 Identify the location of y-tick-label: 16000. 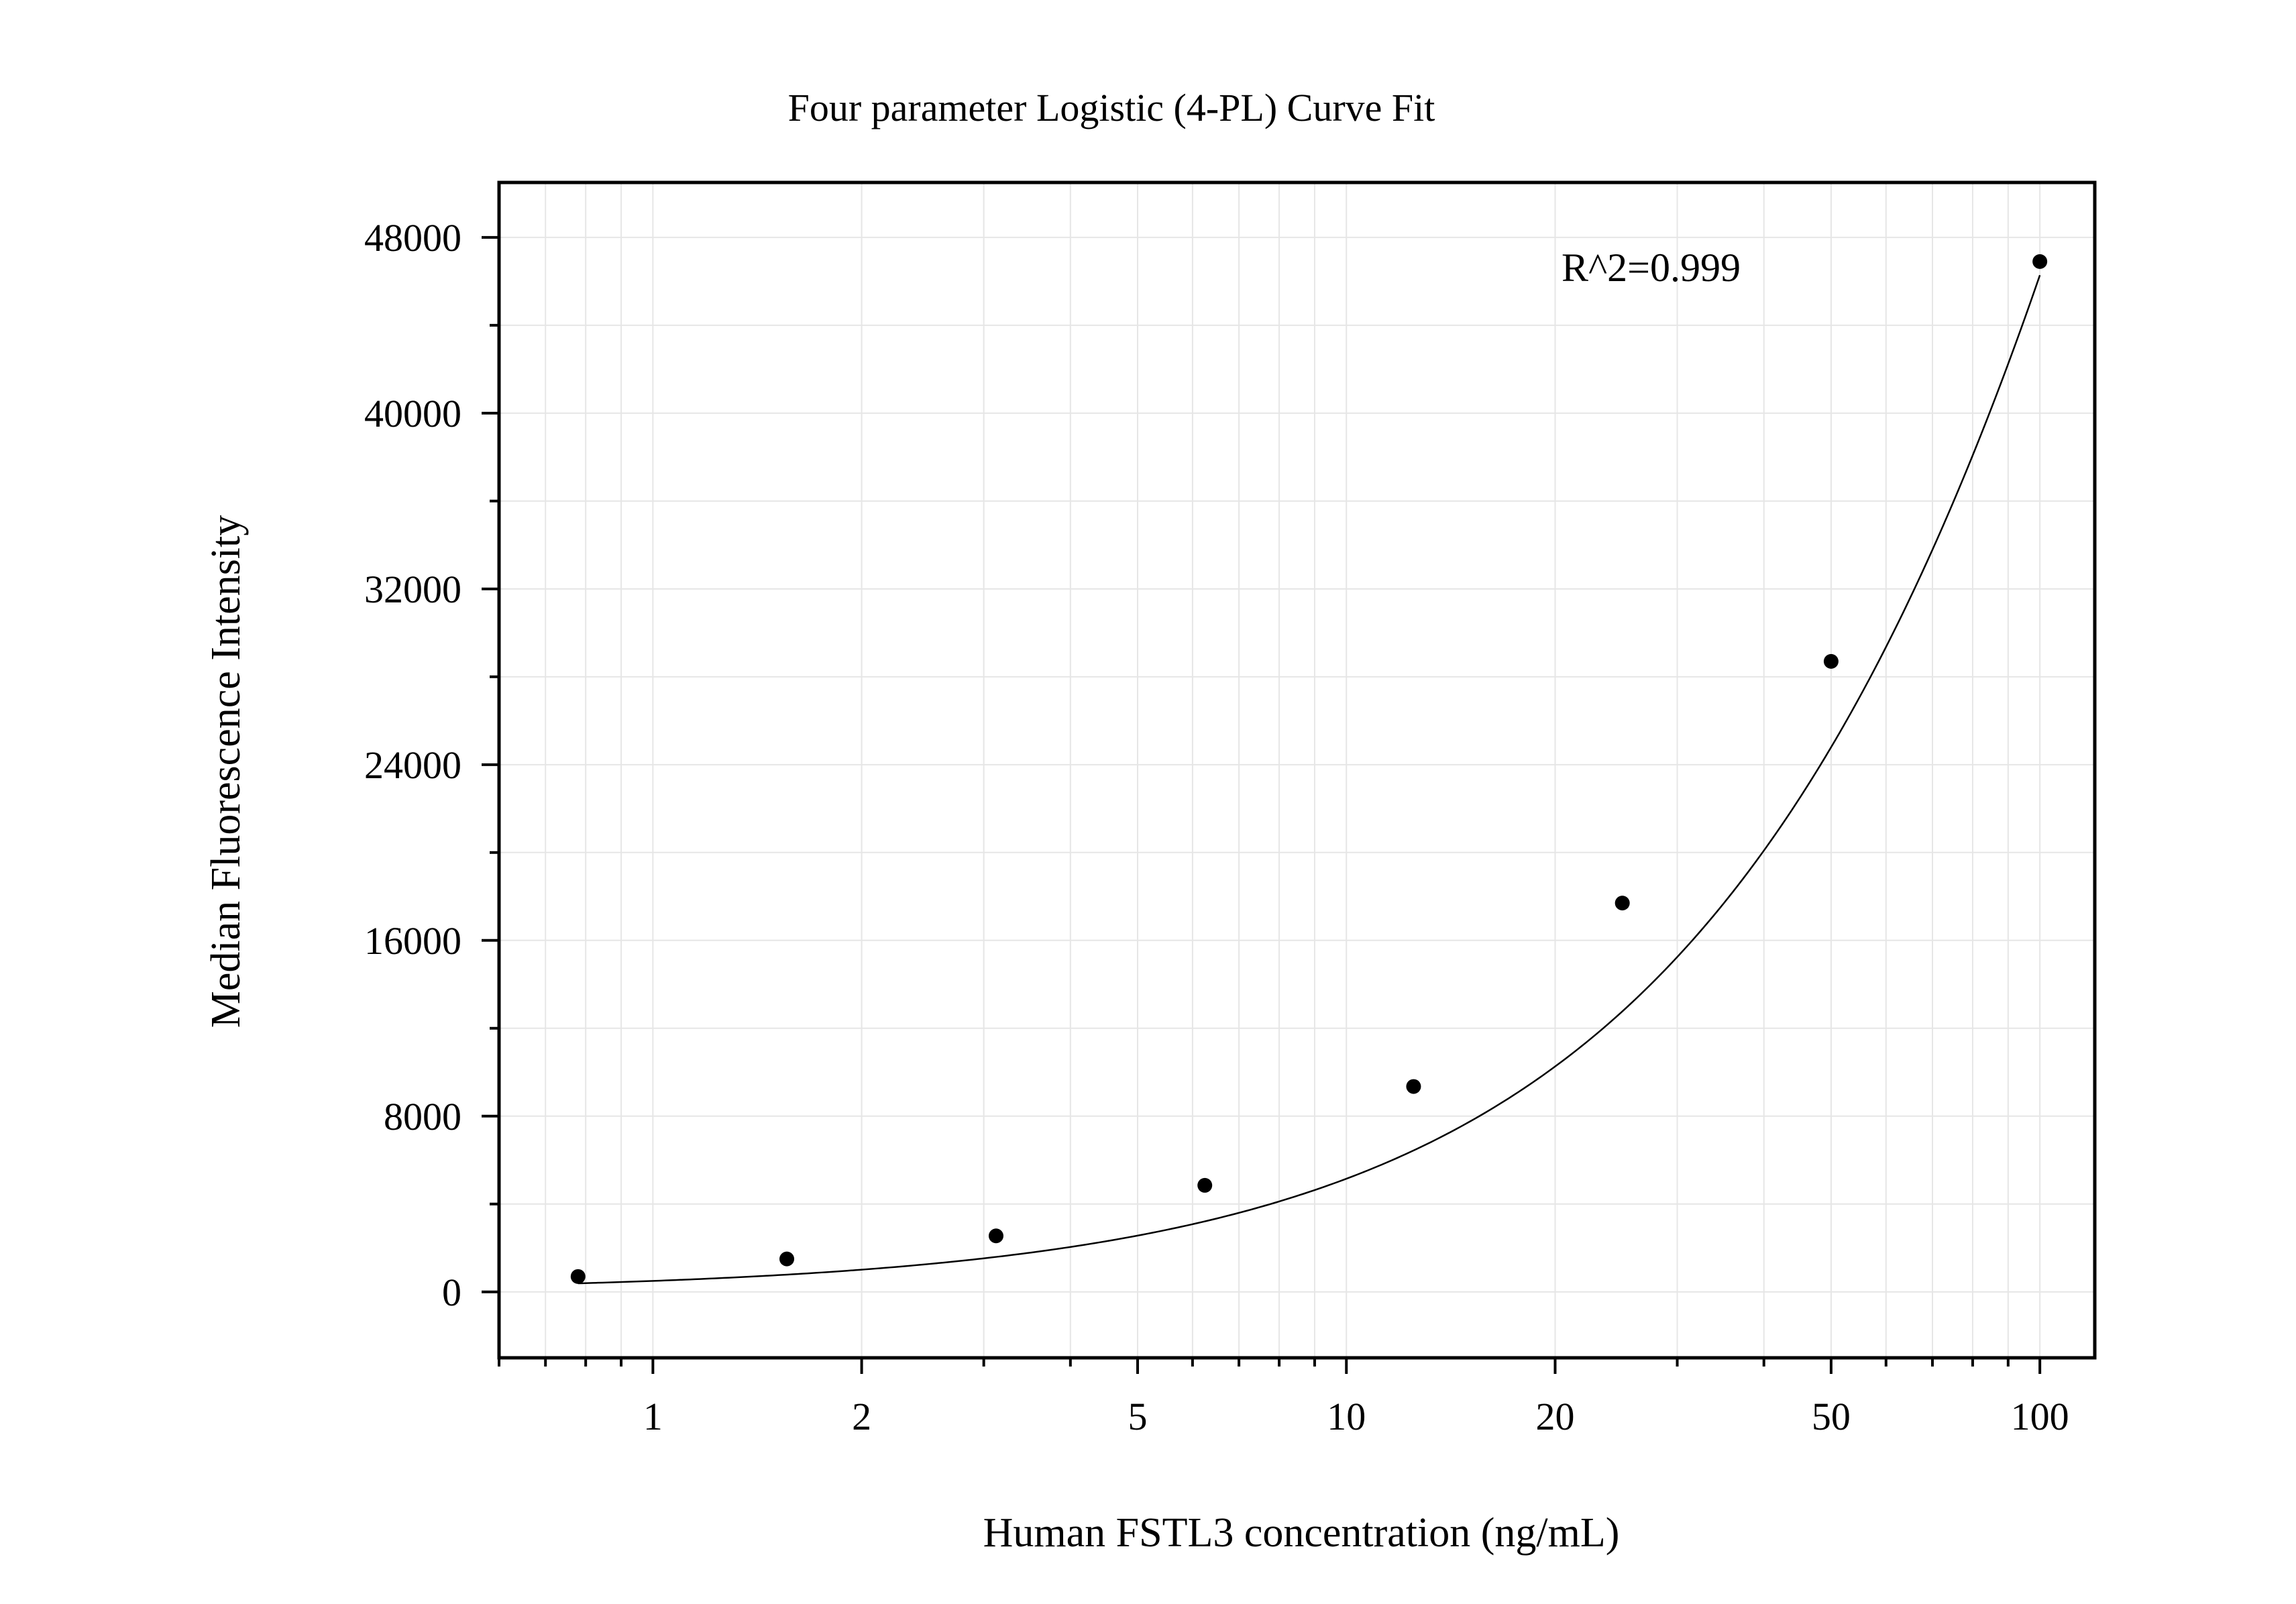
(413, 941).